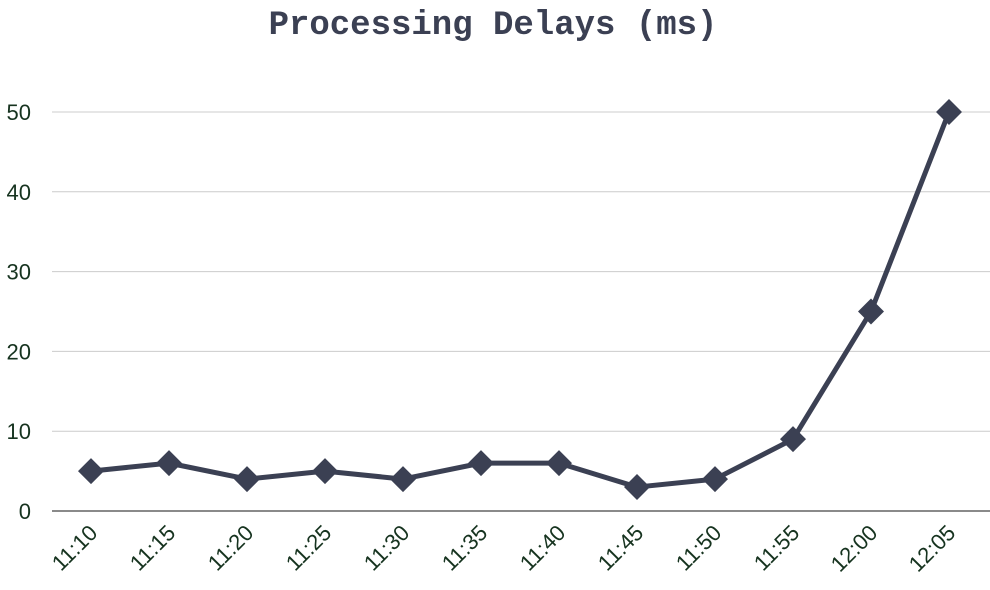 This screenshot has width=990, height=590. Describe the element at coordinates (854, 548) in the screenshot. I see `x-tick-label: 12:00` at that location.